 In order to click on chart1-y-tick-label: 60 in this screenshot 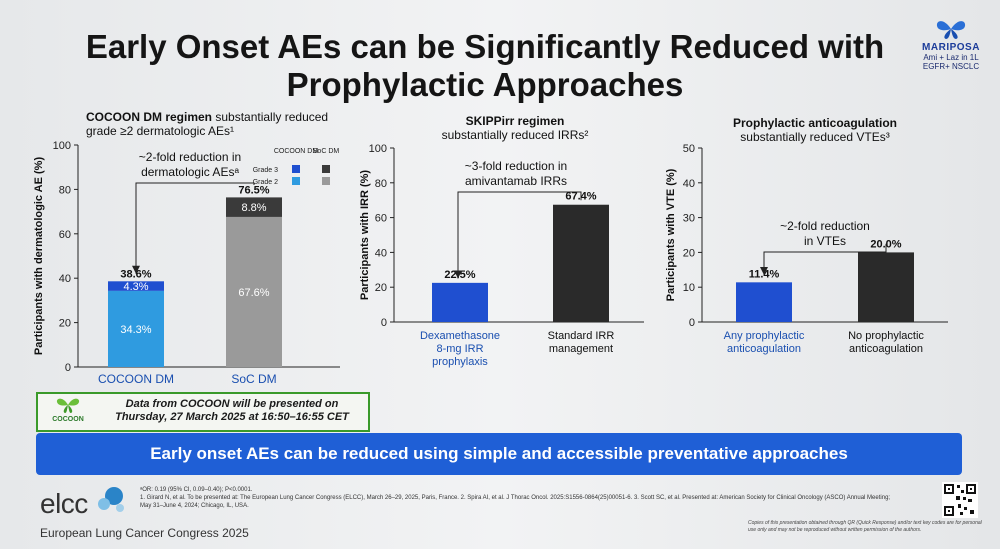, I will do `click(65, 235)`.